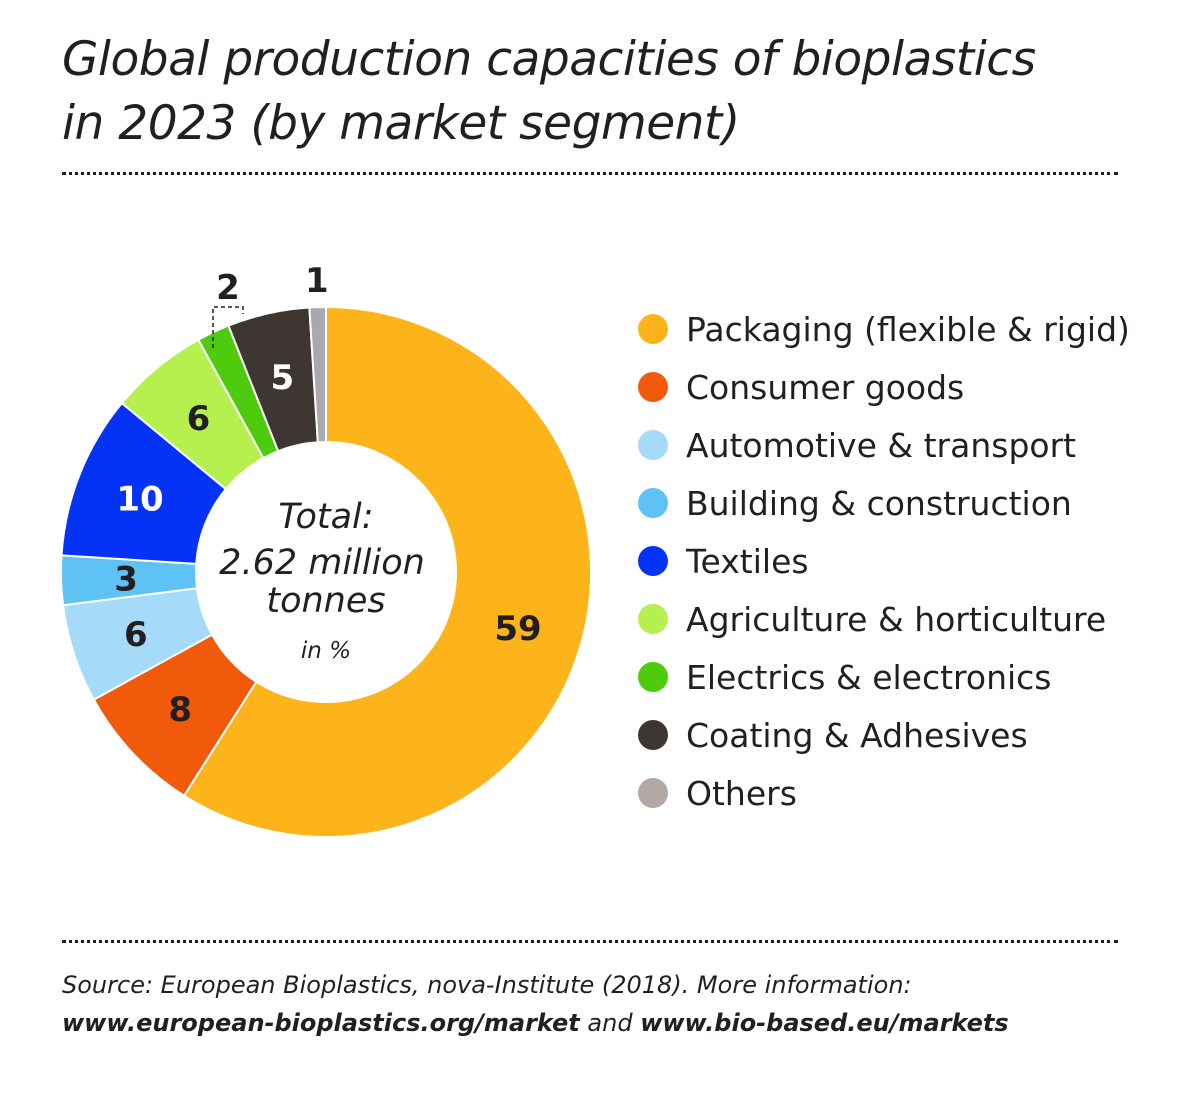 The height and width of the screenshot is (1100, 1182). I want to click on source-link-bio-based: www.bio-based.eu/markets, so click(824, 1023).